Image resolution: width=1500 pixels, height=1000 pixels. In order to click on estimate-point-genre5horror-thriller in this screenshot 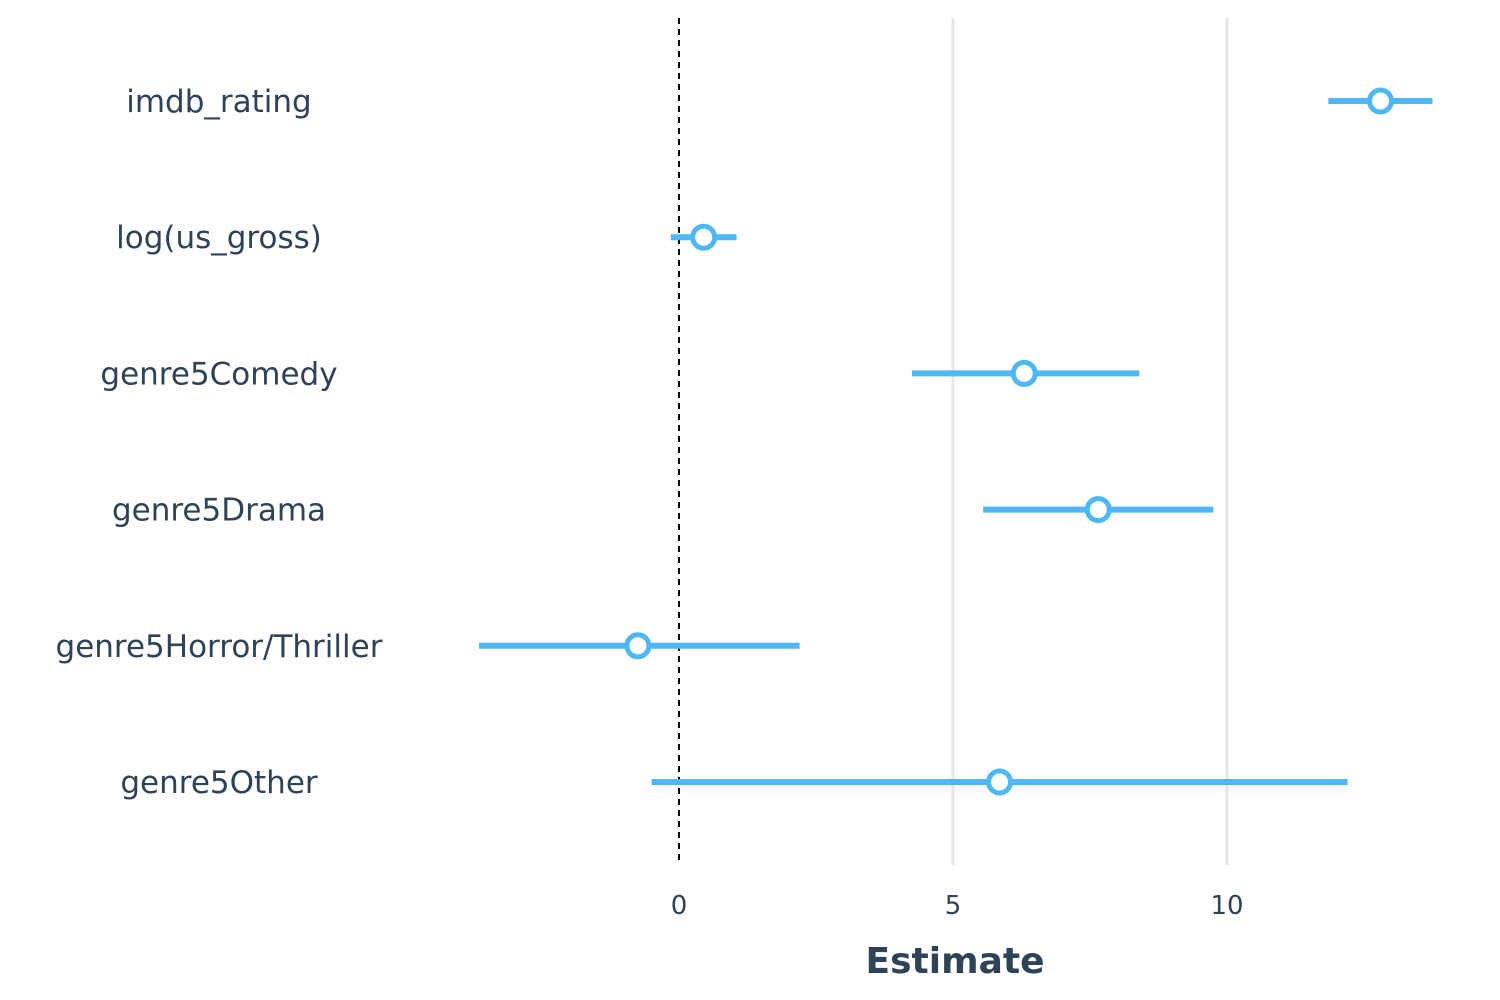, I will do `click(638, 646)`.